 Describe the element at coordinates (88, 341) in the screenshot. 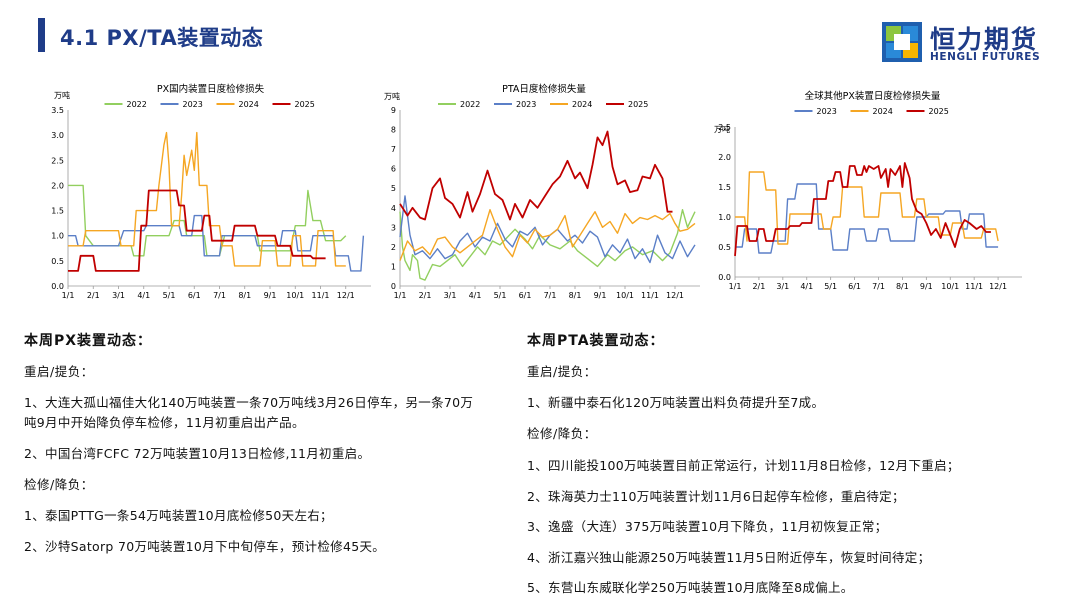

I see `px-section-title: 本周PX装置动态：` at that location.